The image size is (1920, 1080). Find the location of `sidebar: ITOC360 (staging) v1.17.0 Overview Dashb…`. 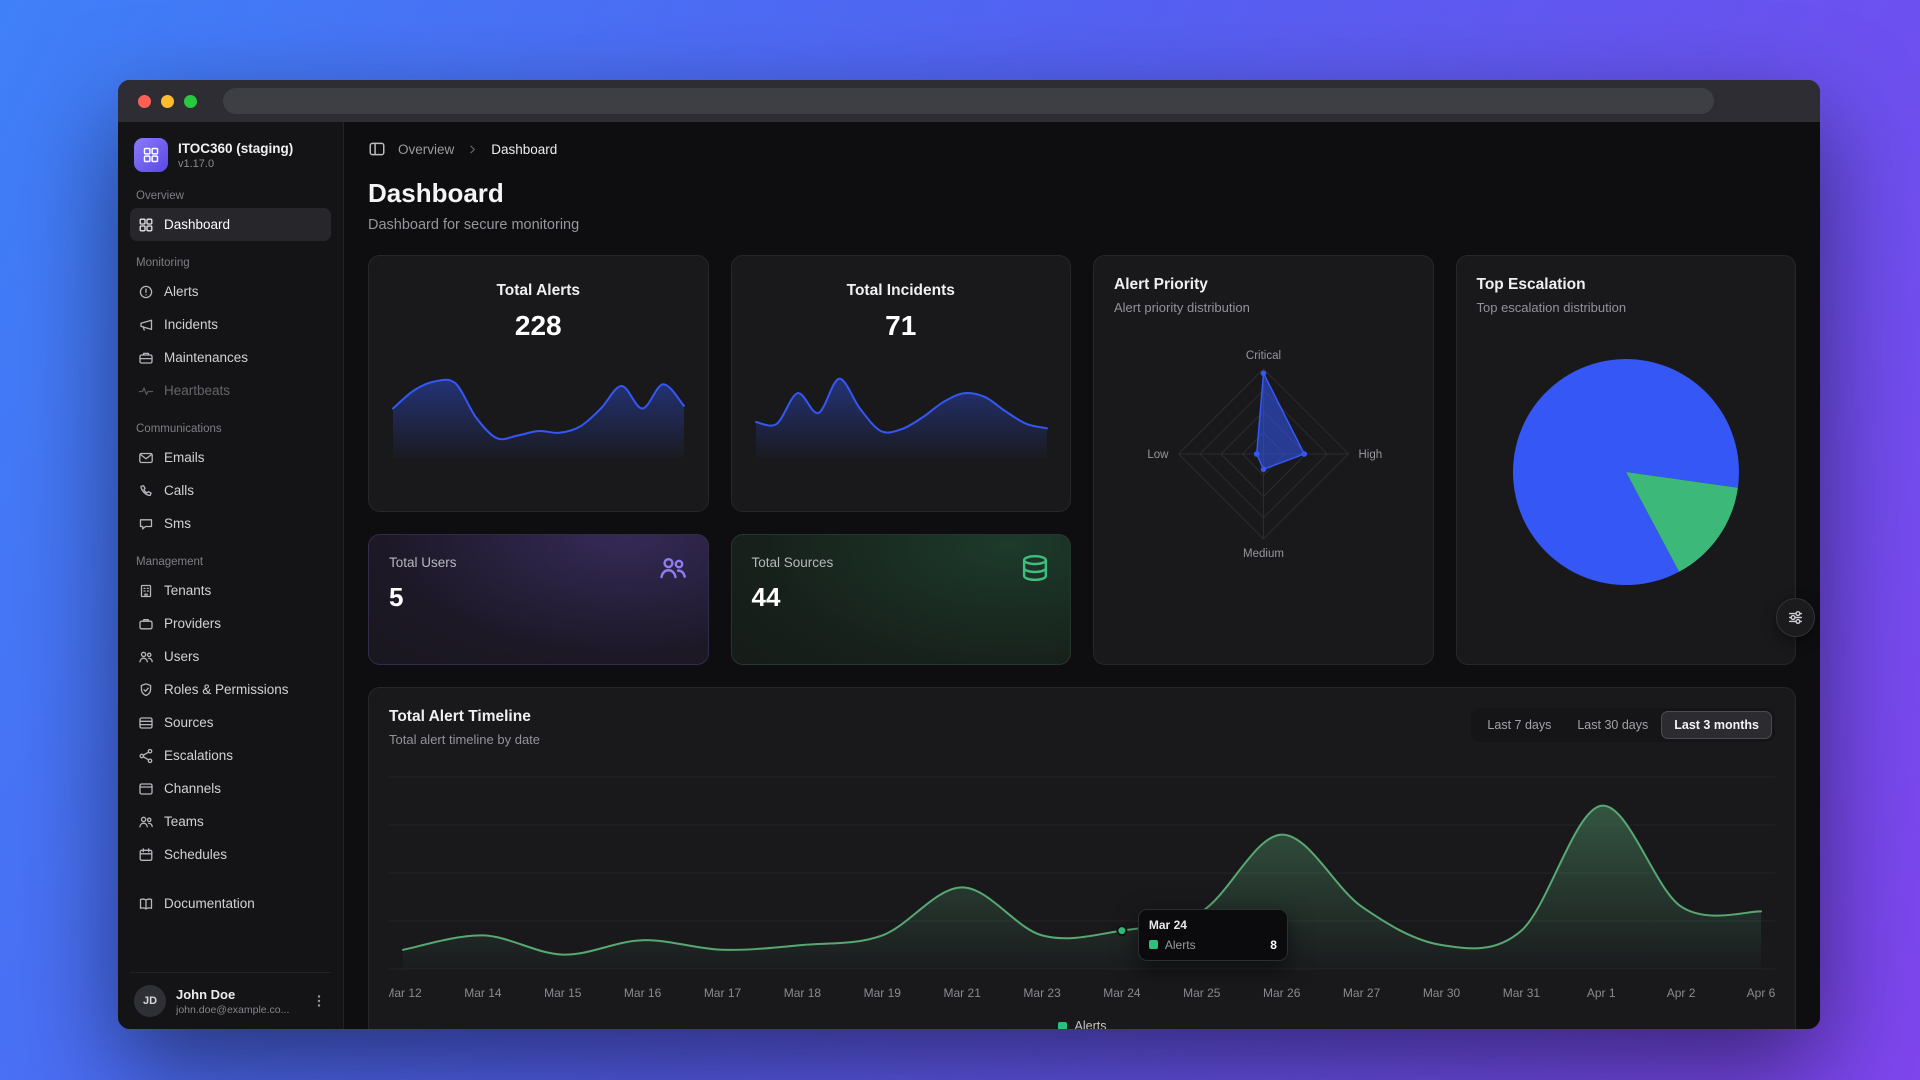

sidebar: ITOC360 (staging) v1.17.0 Overview Dashb… is located at coordinates (231, 575).